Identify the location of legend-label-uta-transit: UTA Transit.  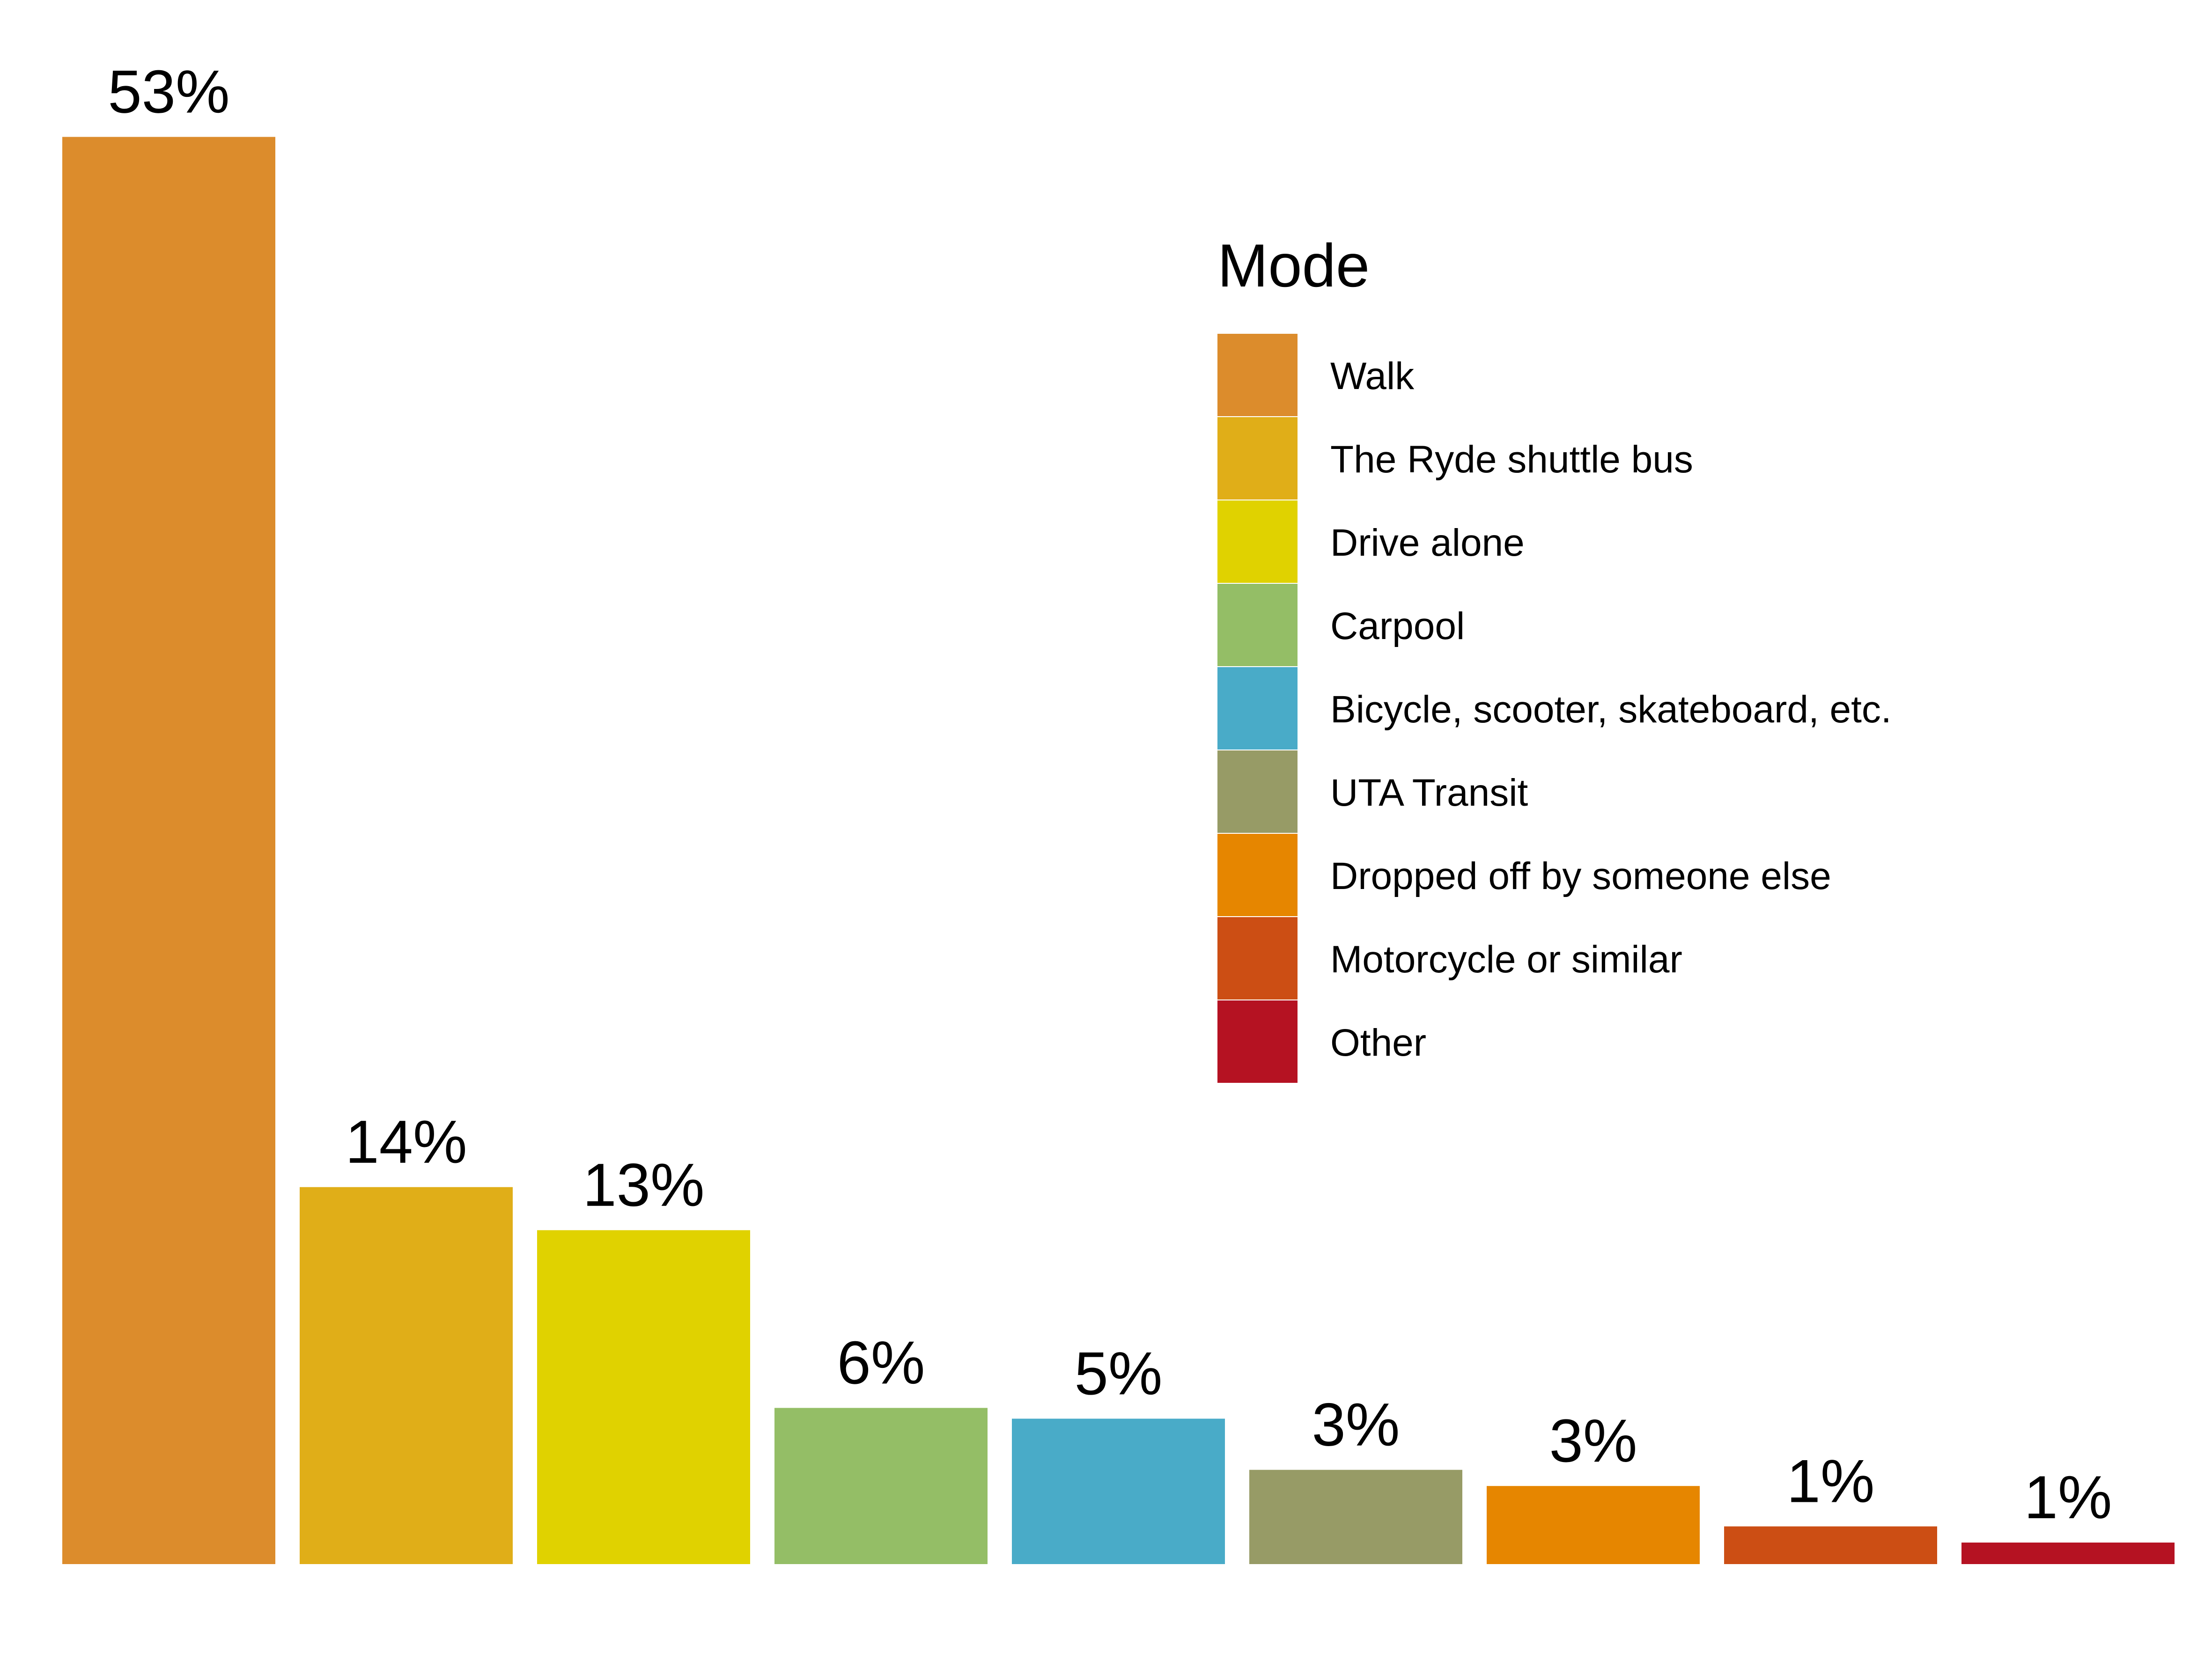
(1429, 793).